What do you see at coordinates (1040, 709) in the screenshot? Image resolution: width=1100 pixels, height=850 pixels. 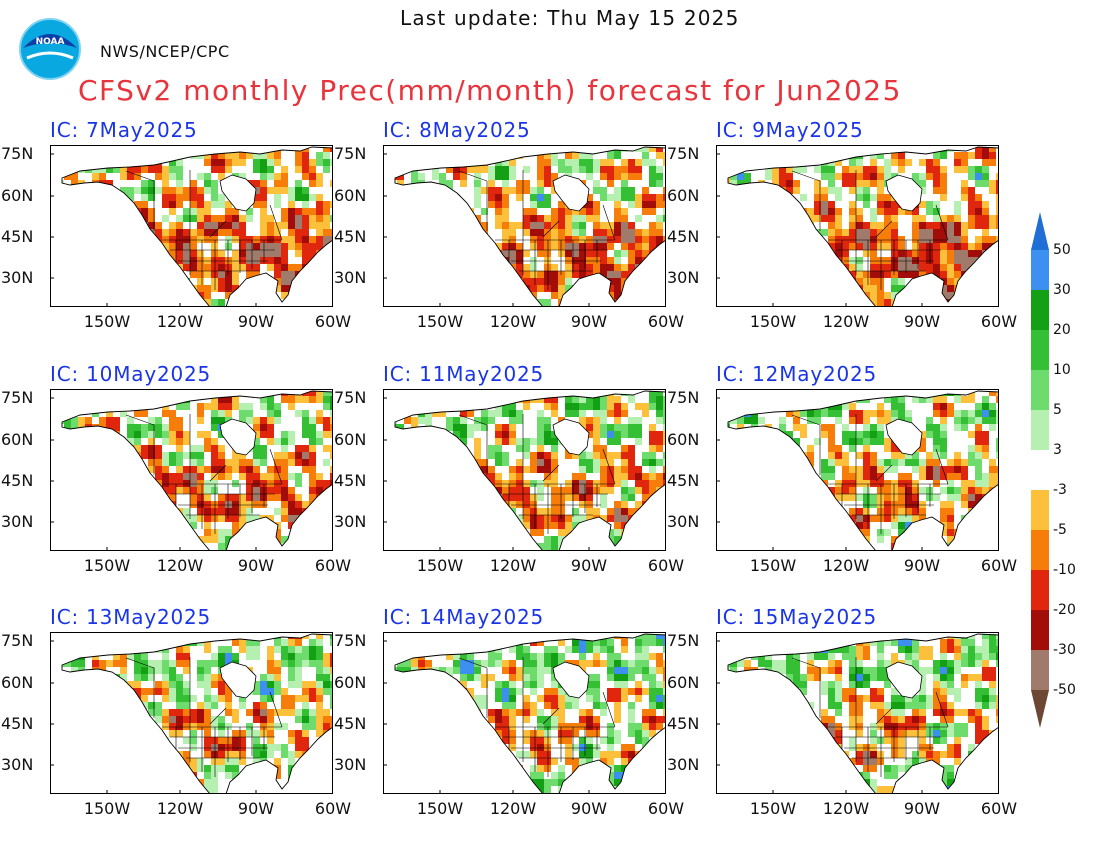 I see `color-scale-arrow-bottom` at bounding box center [1040, 709].